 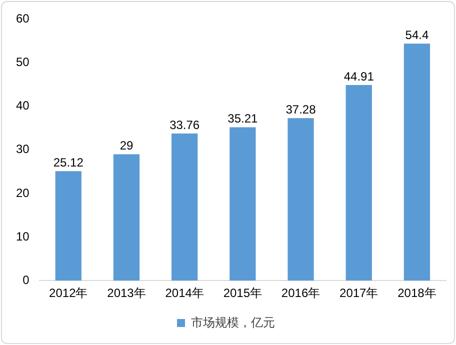 What do you see at coordinates (68, 162) in the screenshot?
I see `data-label: 25.12` at bounding box center [68, 162].